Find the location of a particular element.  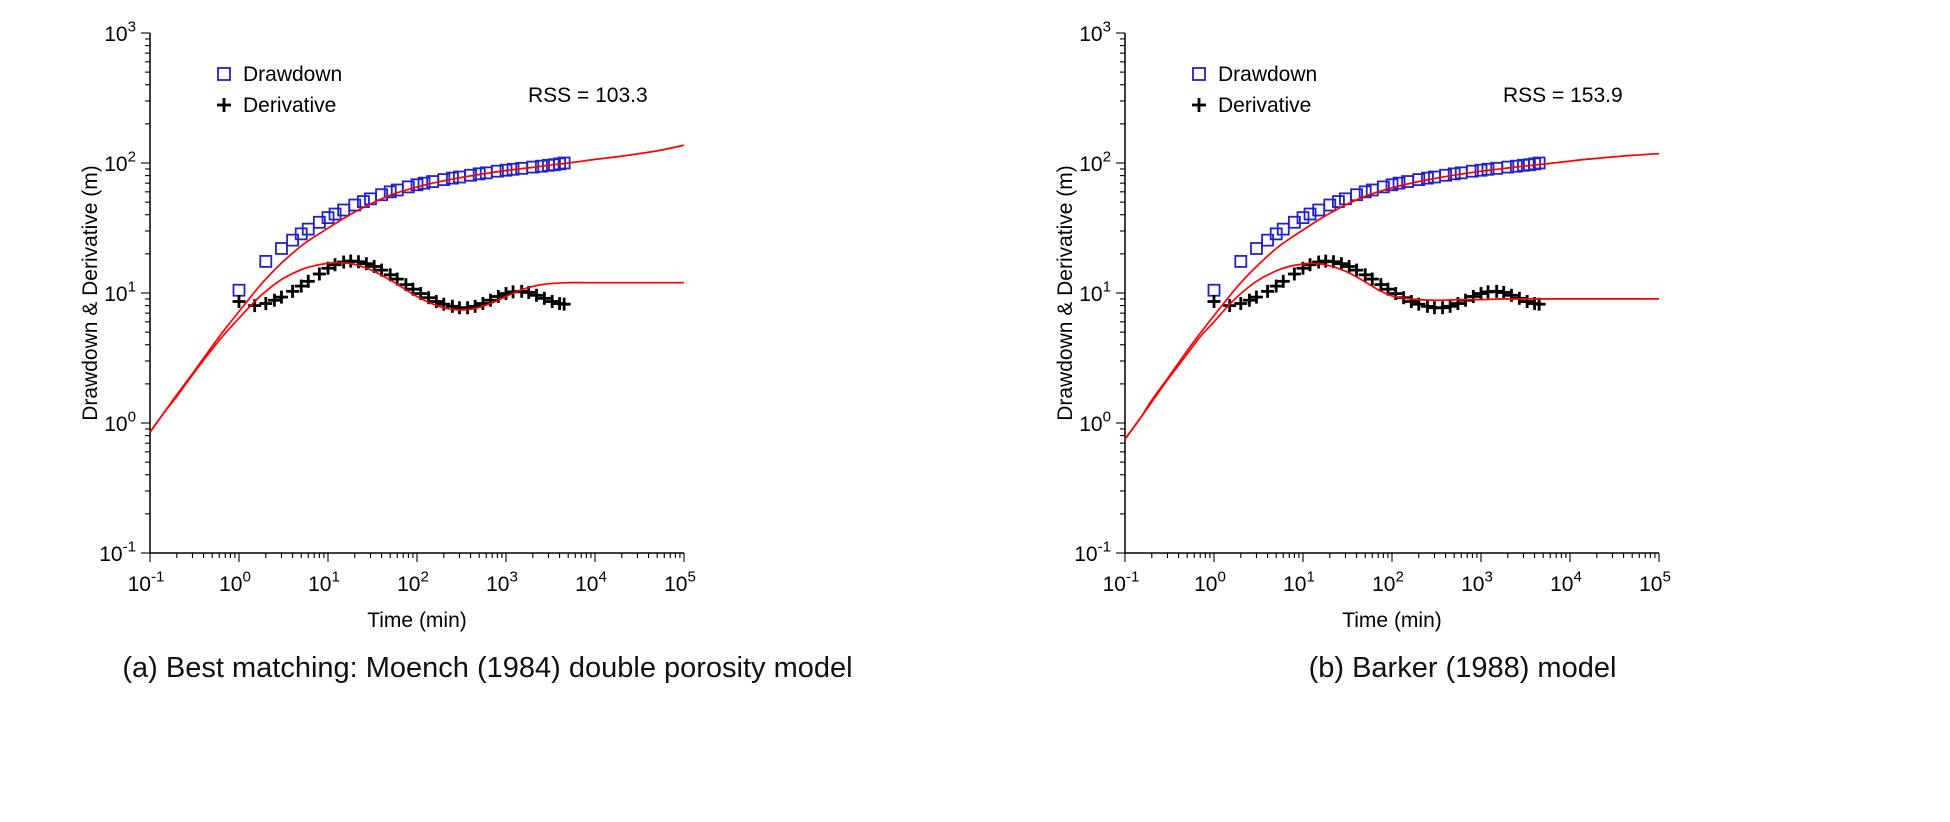

caption-b: (b) Barker (1988) model is located at coordinates (1462, 668).